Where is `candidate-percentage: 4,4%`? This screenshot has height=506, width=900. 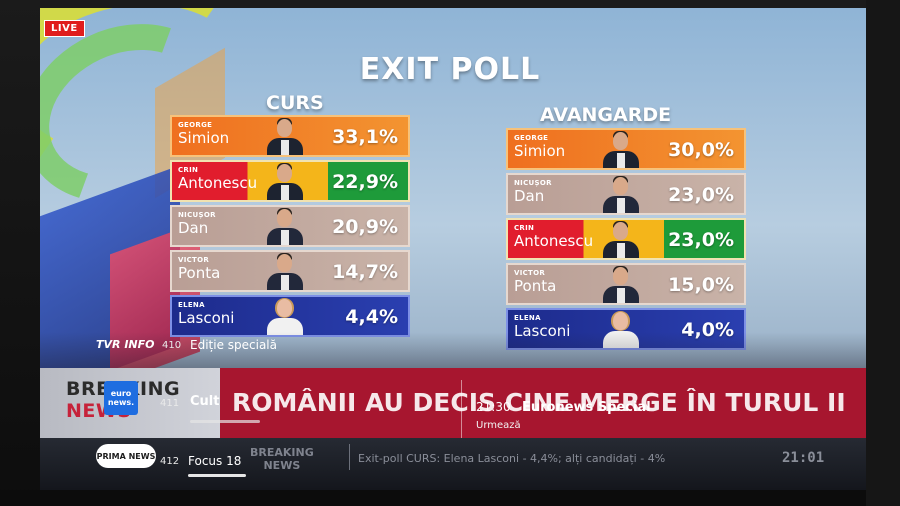
candidate-percentage: 4,4% is located at coordinates (371, 317).